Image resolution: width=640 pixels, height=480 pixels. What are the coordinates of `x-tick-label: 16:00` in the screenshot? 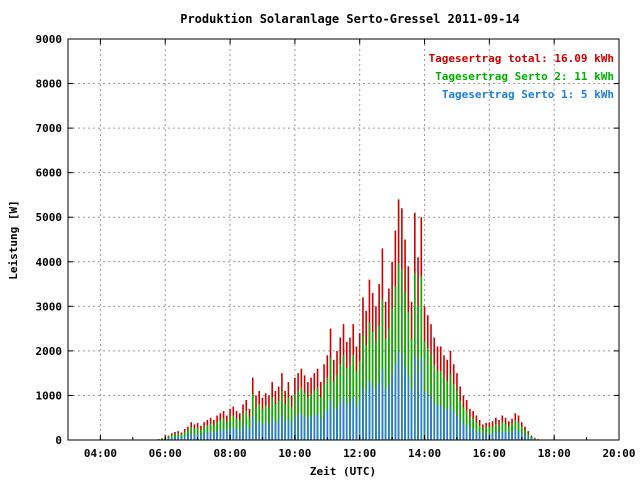 It's located at (489, 453).